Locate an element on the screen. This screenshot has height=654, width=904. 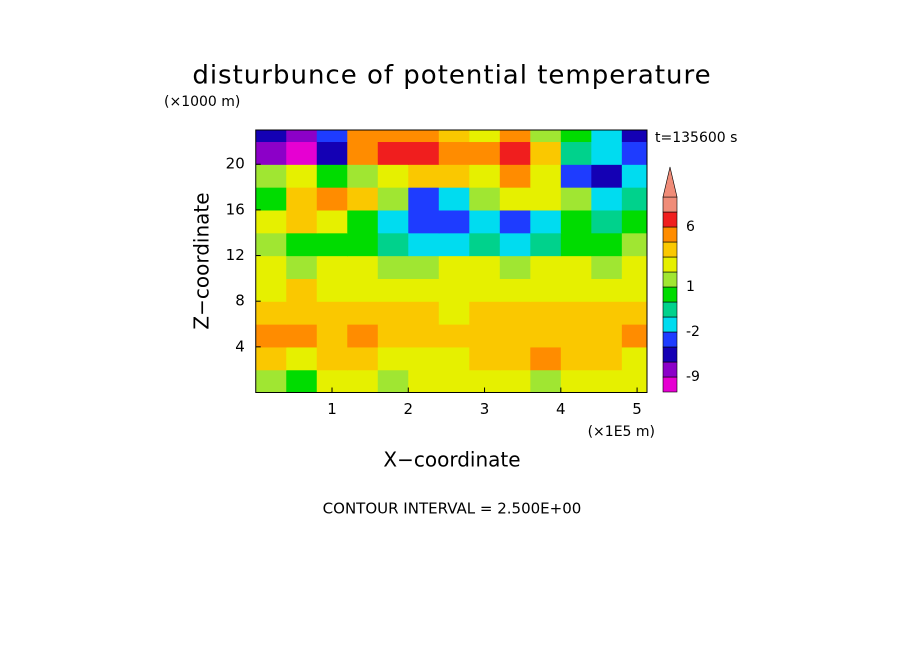
y-tick-label: 16 is located at coordinates (235, 209).